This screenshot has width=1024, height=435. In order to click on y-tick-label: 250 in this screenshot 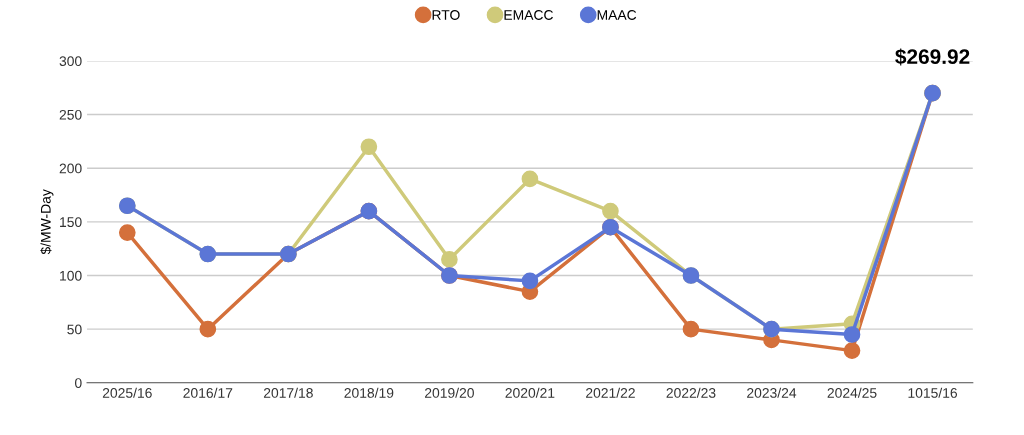, I will do `click(70, 114)`.